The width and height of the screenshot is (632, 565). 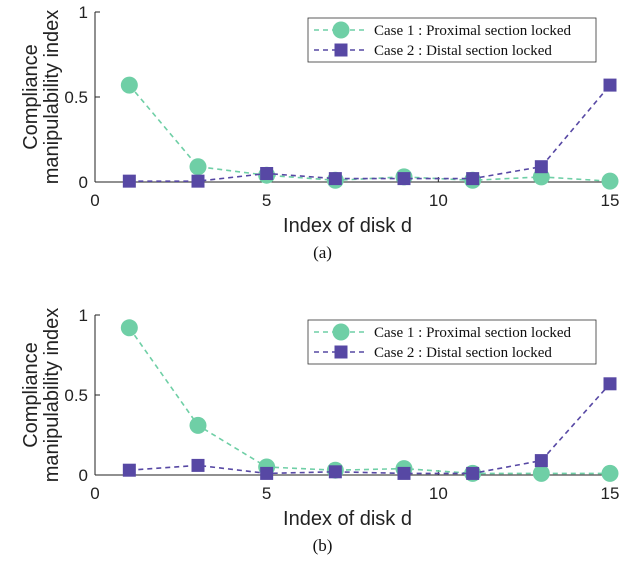 I want to click on figure-caption: (a), so click(x=322, y=252).